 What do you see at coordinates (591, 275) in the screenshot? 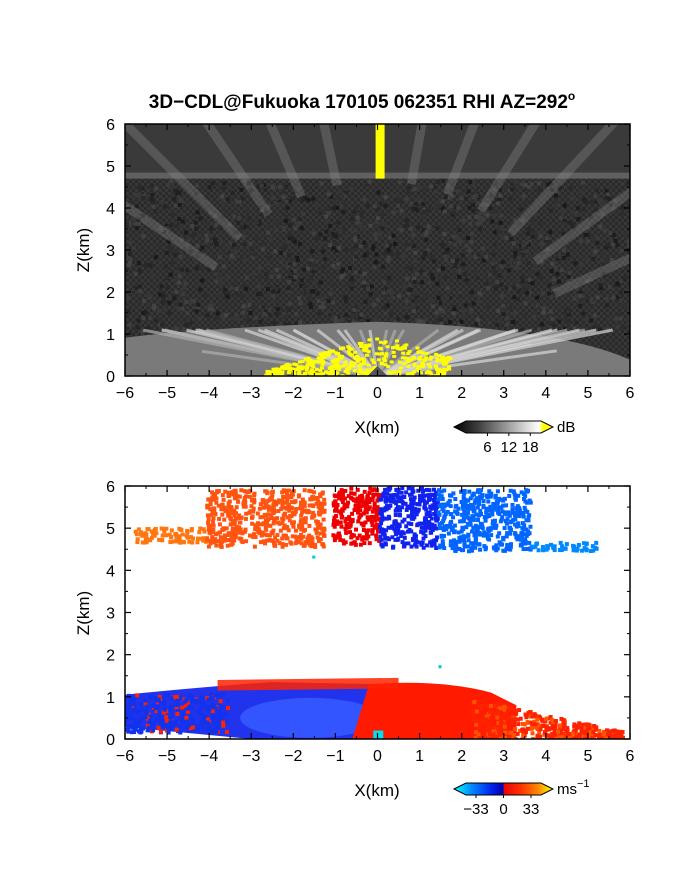
I see `upper-ray` at bounding box center [591, 275].